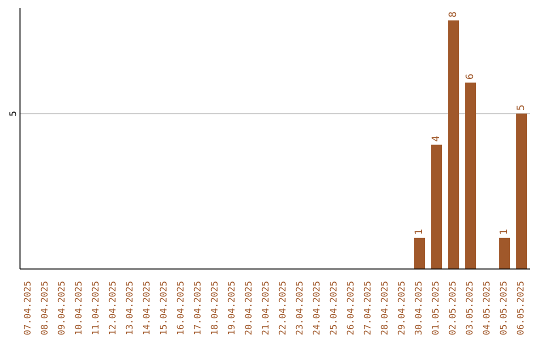 Image resolution: width=540 pixels, height=340 pixels. What do you see at coordinates (335, 308) in the screenshot?
I see `x-tick-label: 25.04.2025` at bounding box center [335, 308].